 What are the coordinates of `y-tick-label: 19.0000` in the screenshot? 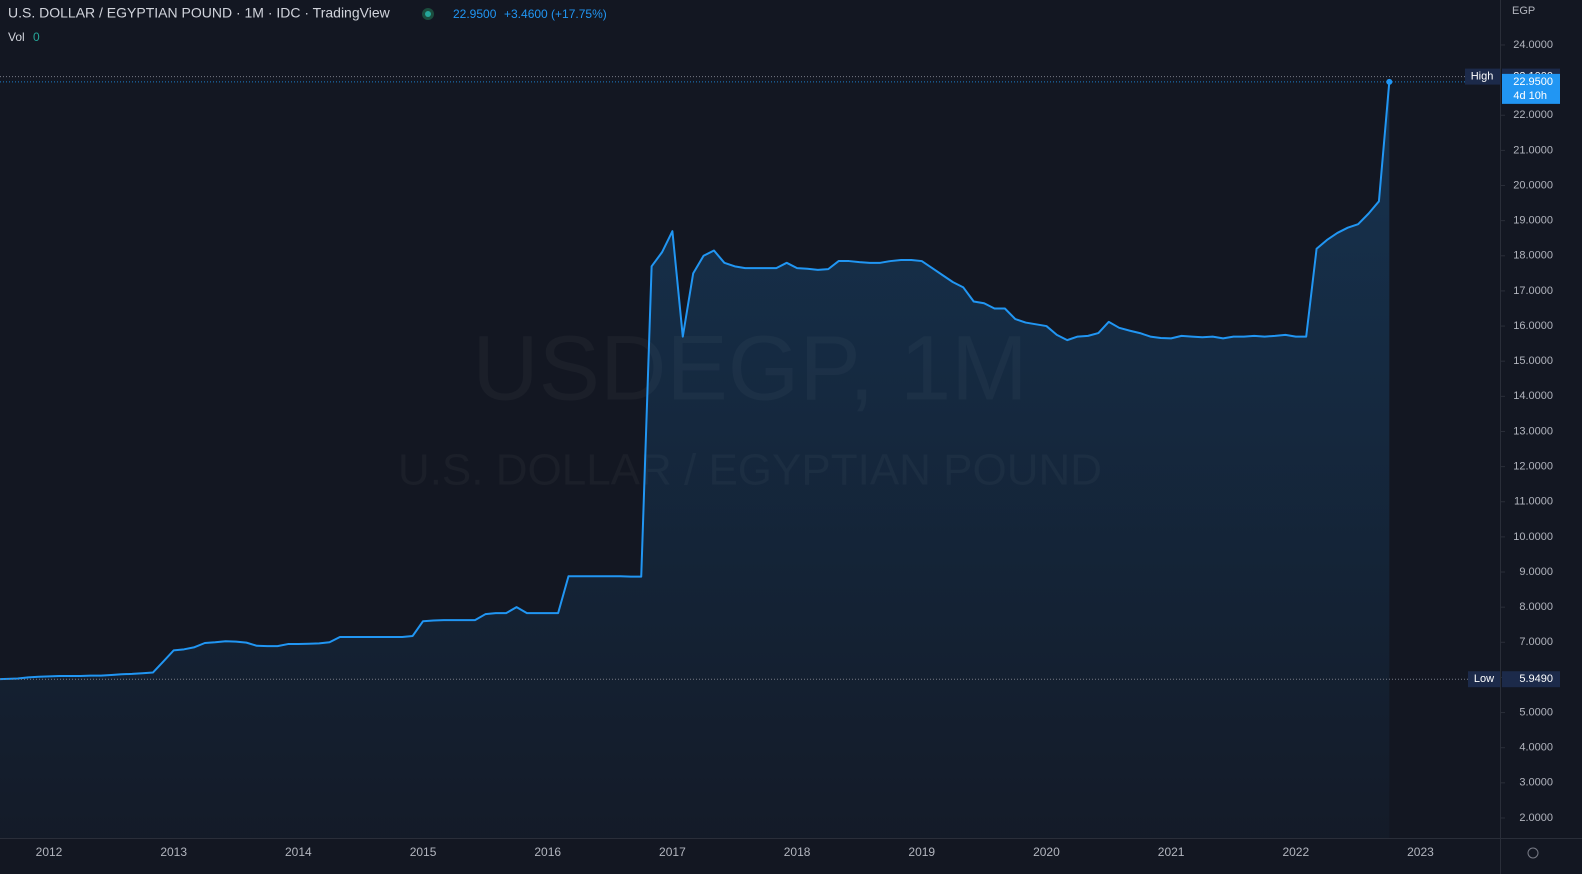 It's located at (1533, 221).